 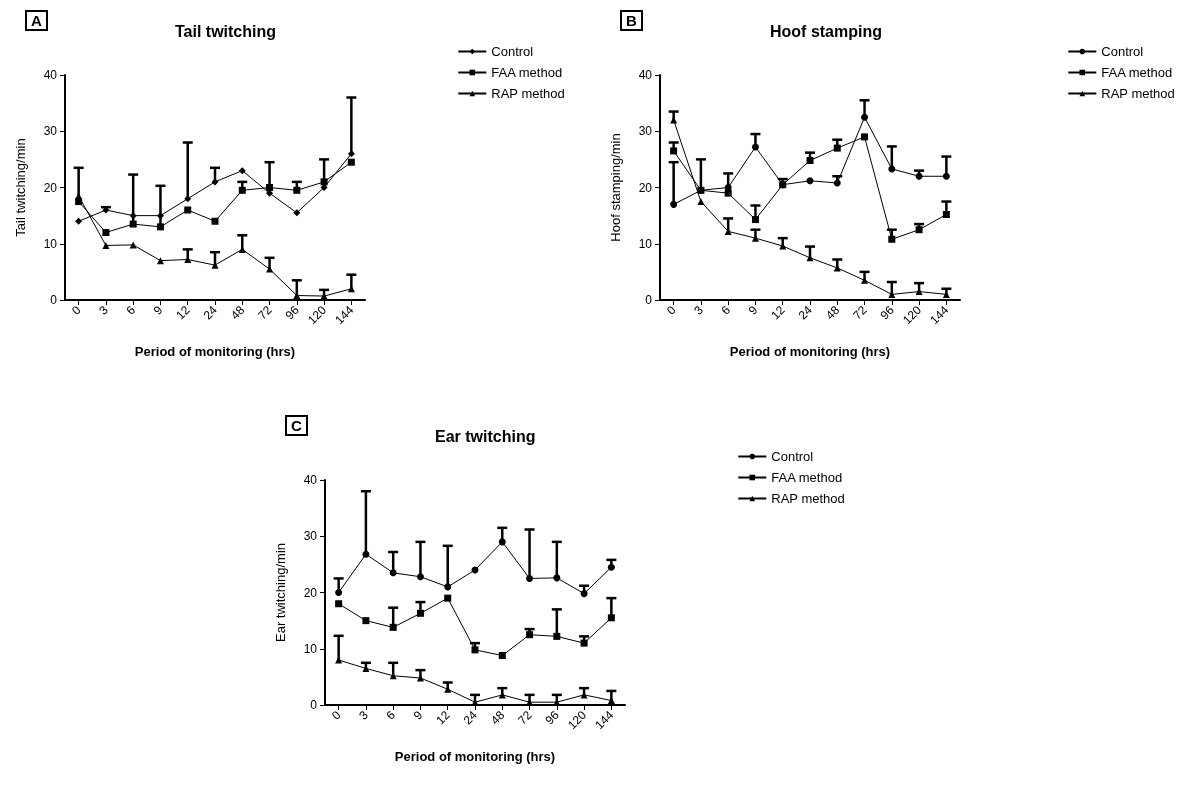 What do you see at coordinates (615, 187) in the screenshot?
I see `y-axis-title: Hoof stamping/min` at bounding box center [615, 187].